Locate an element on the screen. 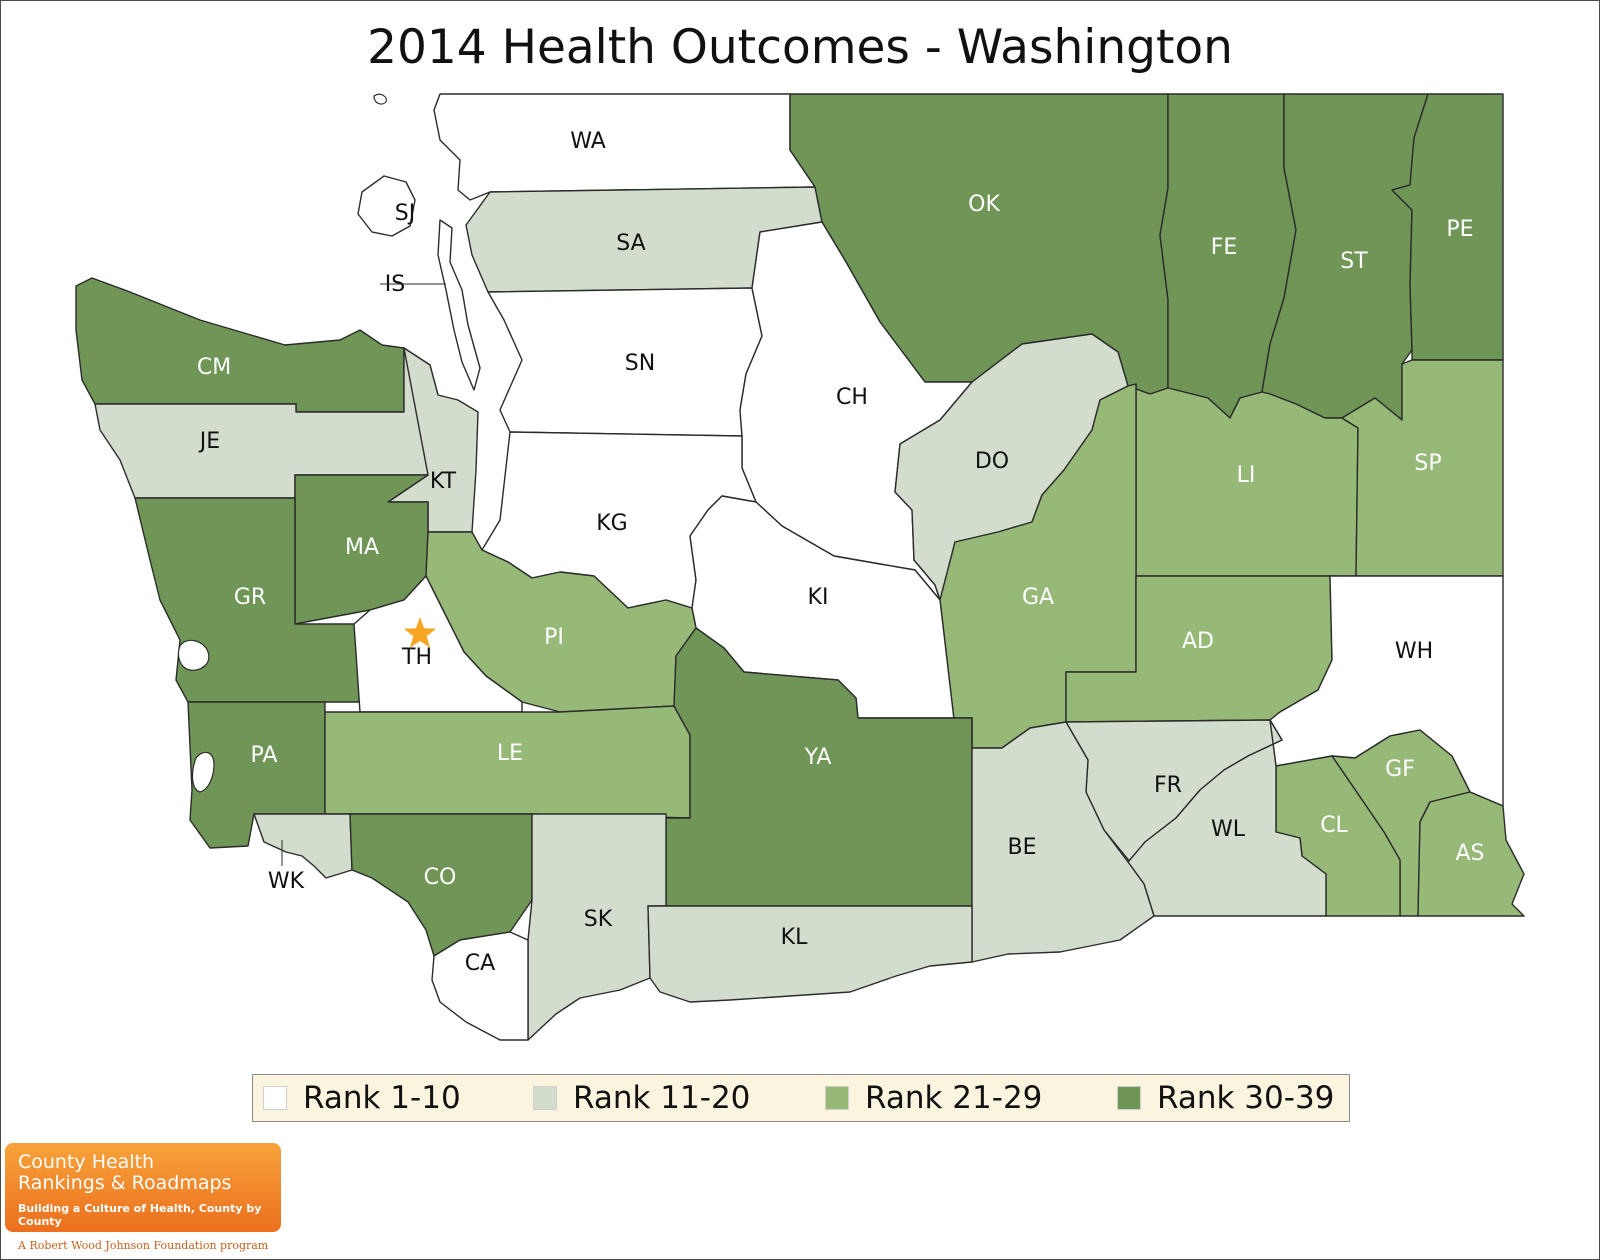  logo-line-1: County Health is located at coordinates (86, 1162).